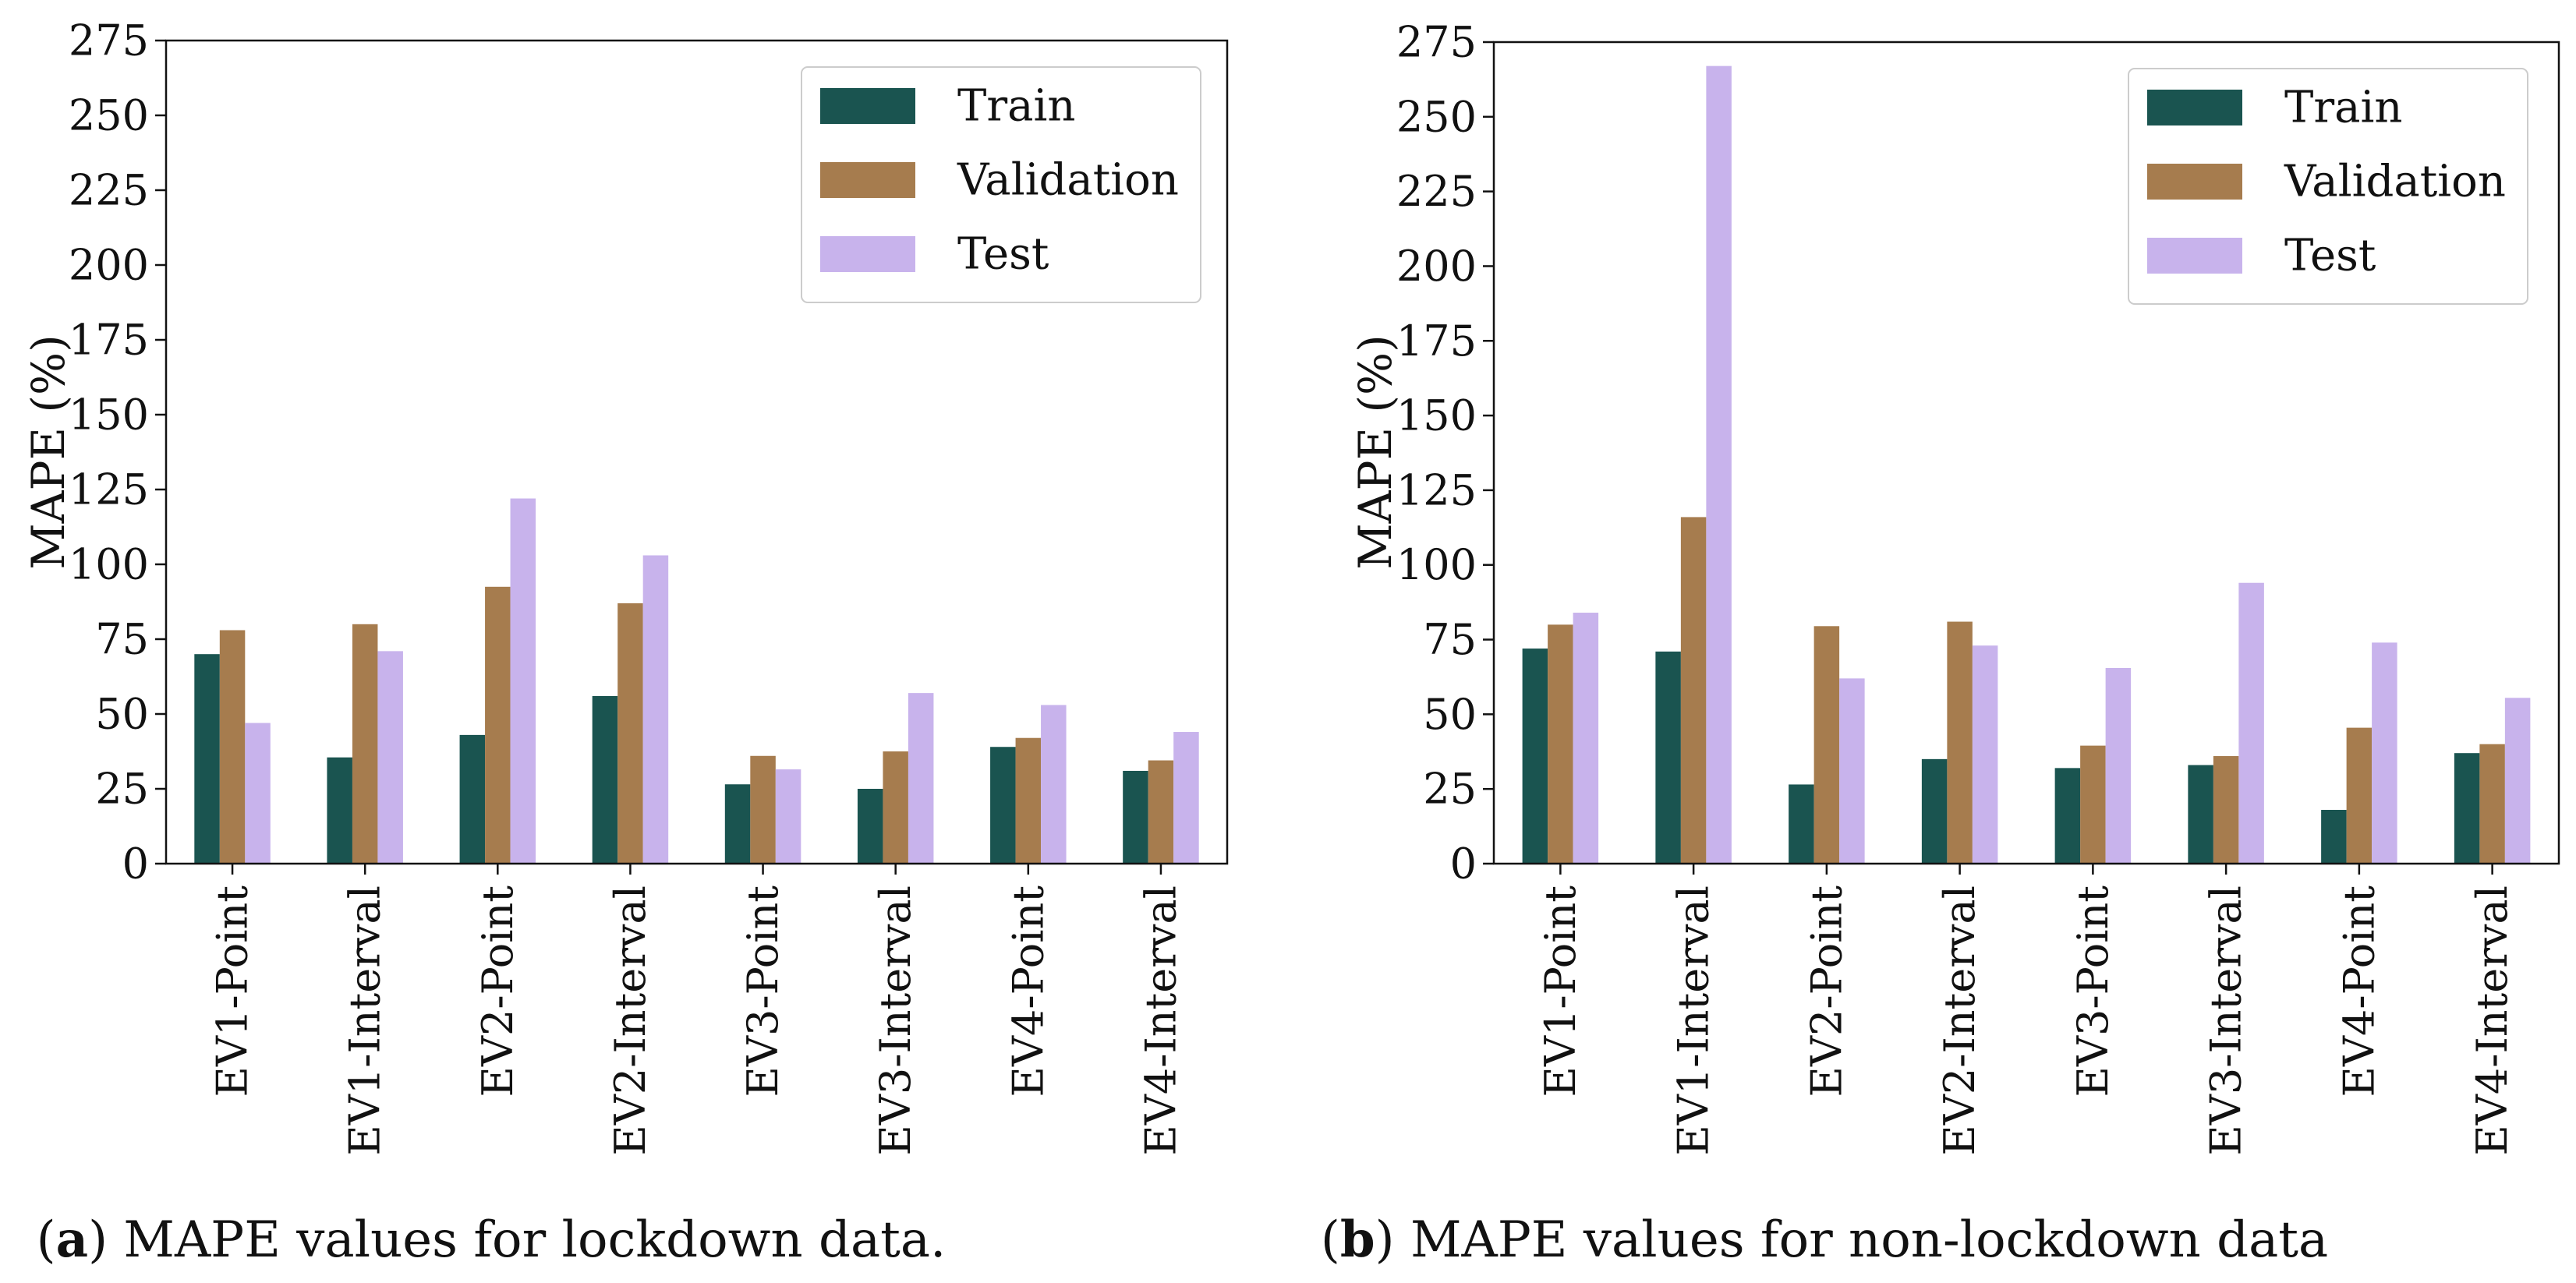  Describe the element at coordinates (655, 710) in the screenshot. I see `bar-test-ev2-interval` at that location.